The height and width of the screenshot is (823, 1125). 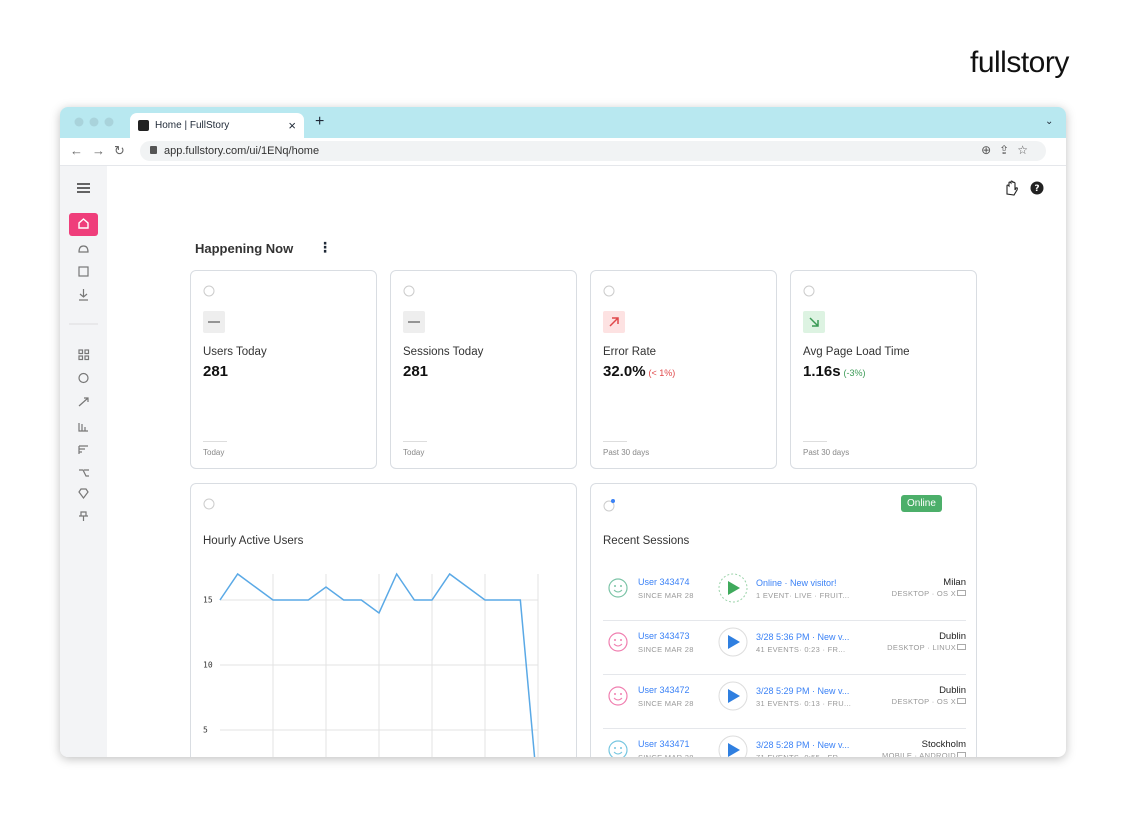 What do you see at coordinates (83, 366) in the screenshot?
I see `sidebar-icons` at bounding box center [83, 366].